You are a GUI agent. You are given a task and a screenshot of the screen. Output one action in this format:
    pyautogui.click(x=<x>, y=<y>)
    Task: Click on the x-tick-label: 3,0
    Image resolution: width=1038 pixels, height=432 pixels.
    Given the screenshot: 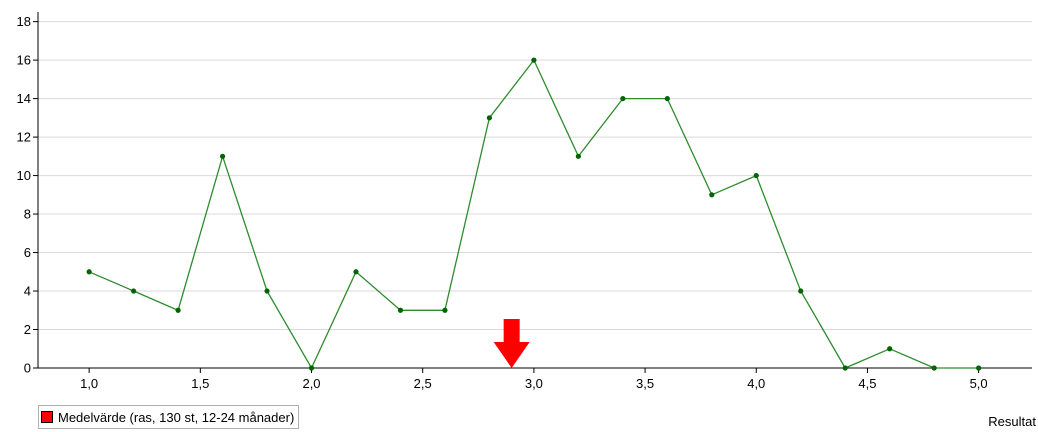 What is the action you would take?
    pyautogui.click(x=534, y=383)
    